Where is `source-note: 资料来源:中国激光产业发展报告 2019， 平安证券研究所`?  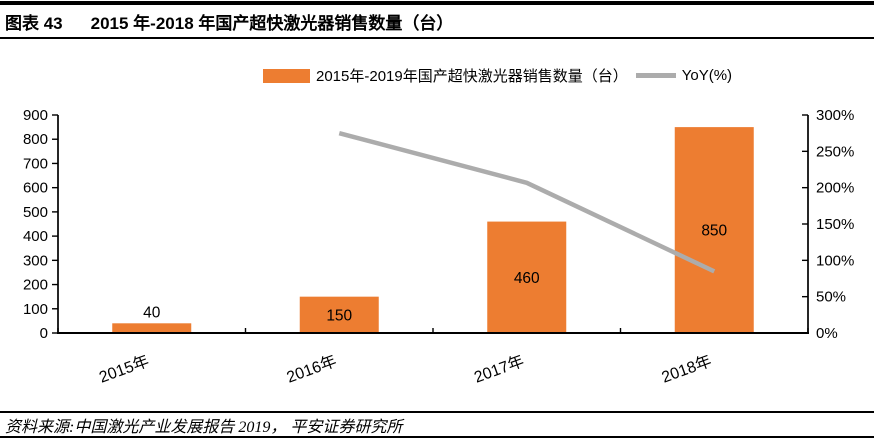 source-note: 资料来源:中国激光产业发展报告 2019， 平安证券研究所 is located at coordinates (204, 427).